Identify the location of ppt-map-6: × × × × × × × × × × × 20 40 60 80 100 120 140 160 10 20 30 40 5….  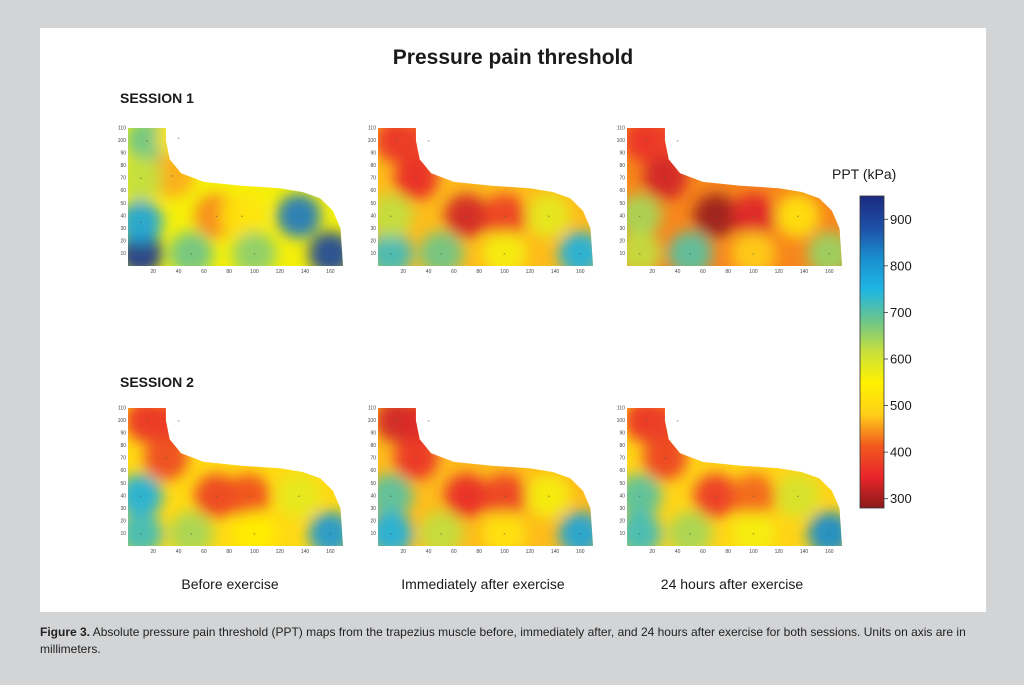
(729, 480).